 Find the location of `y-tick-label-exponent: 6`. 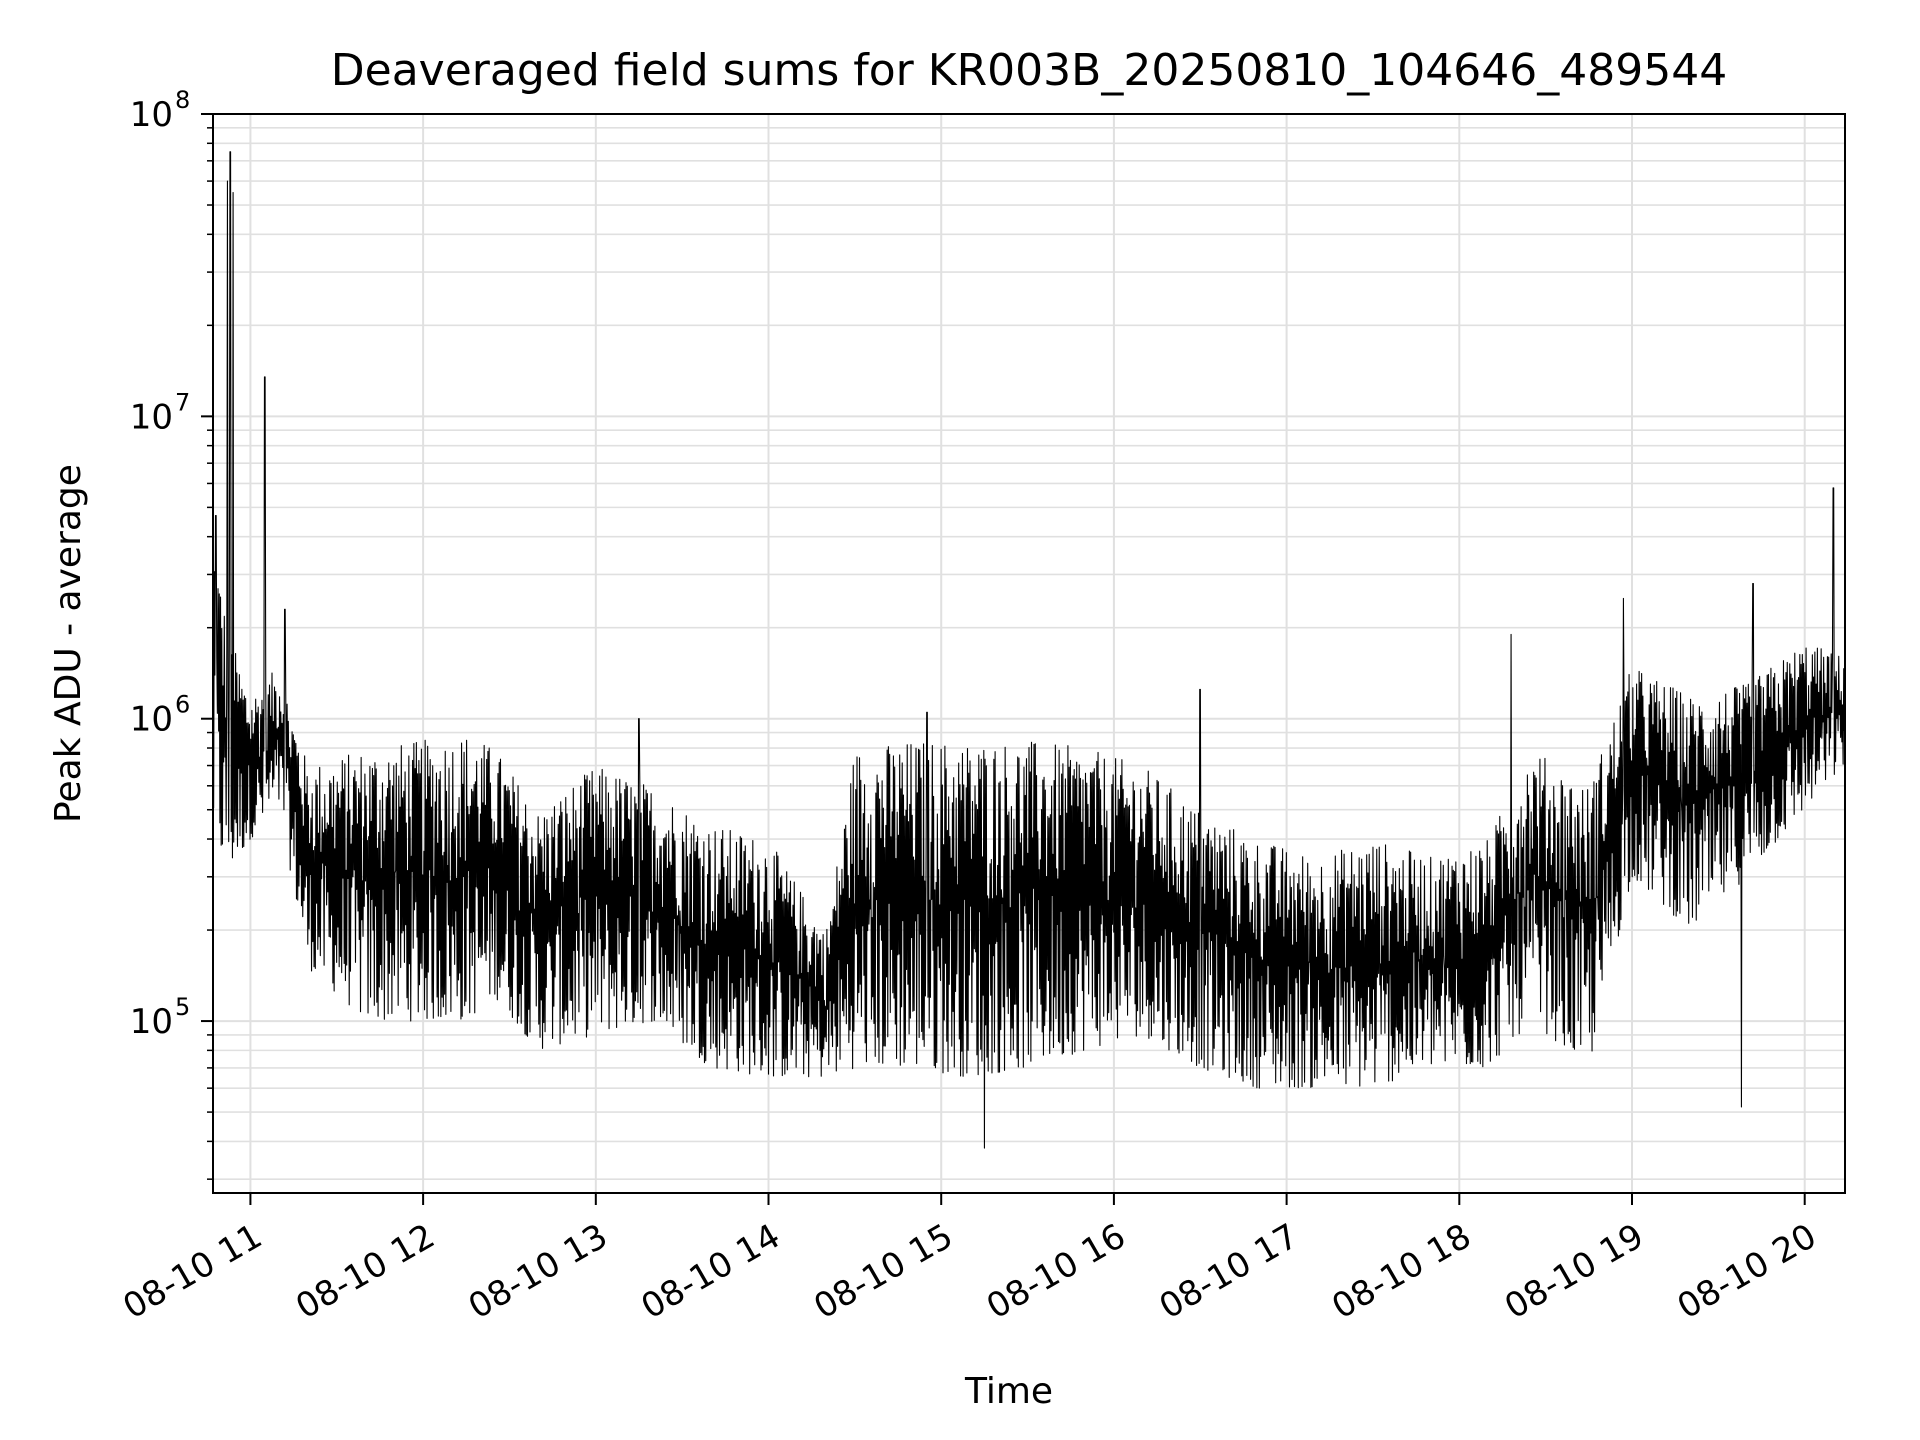

y-tick-label-exponent: 6 is located at coordinates (182, 705).